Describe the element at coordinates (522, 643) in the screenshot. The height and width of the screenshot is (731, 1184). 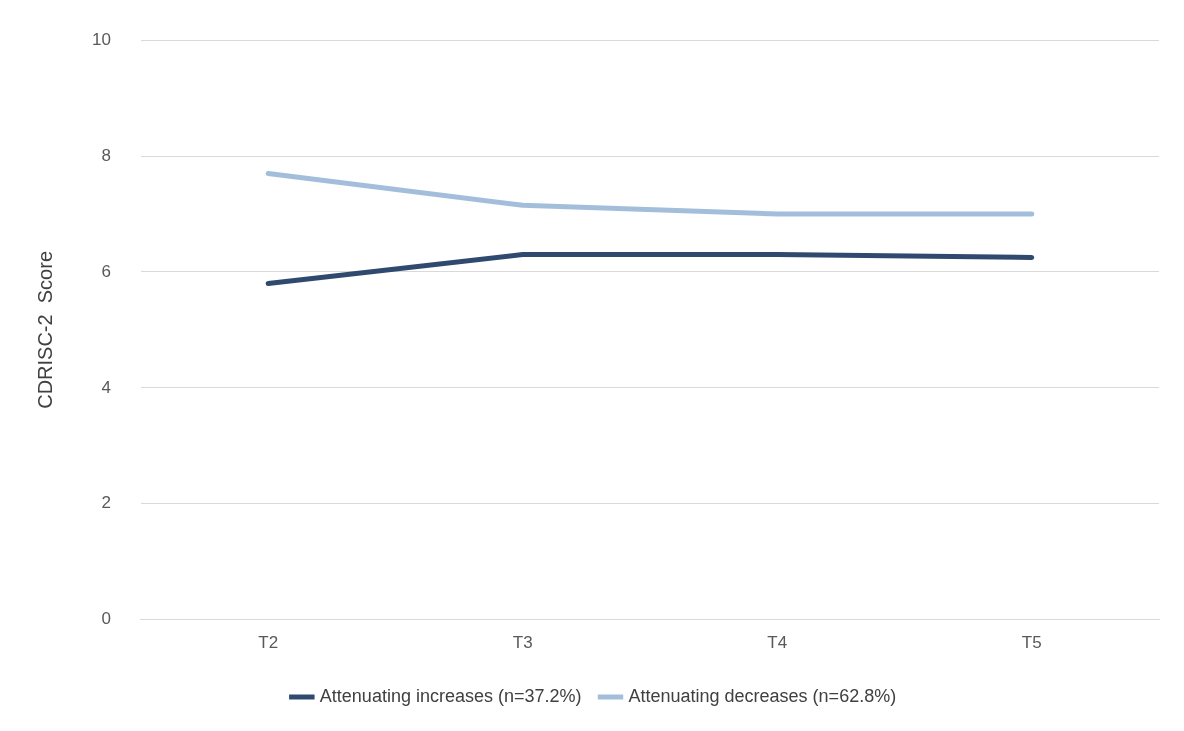
I see `x-tick-label: T3` at that location.